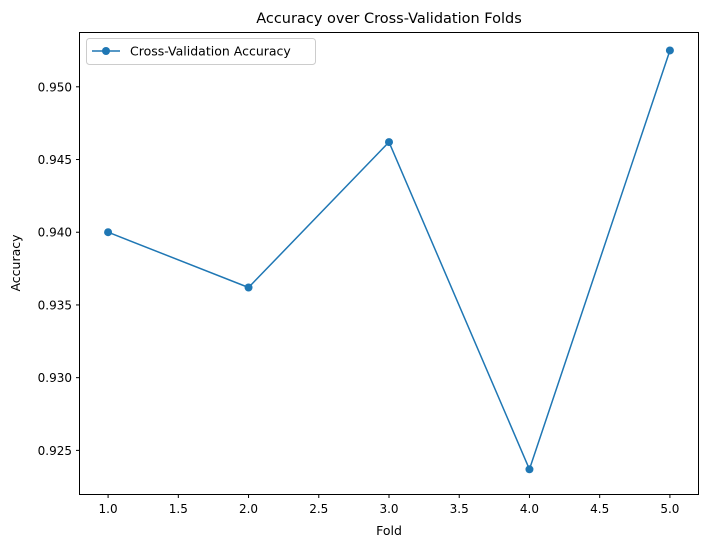 This screenshot has height=547, width=708. What do you see at coordinates (108, 509) in the screenshot?
I see `x-tick-label: 1.0` at bounding box center [108, 509].